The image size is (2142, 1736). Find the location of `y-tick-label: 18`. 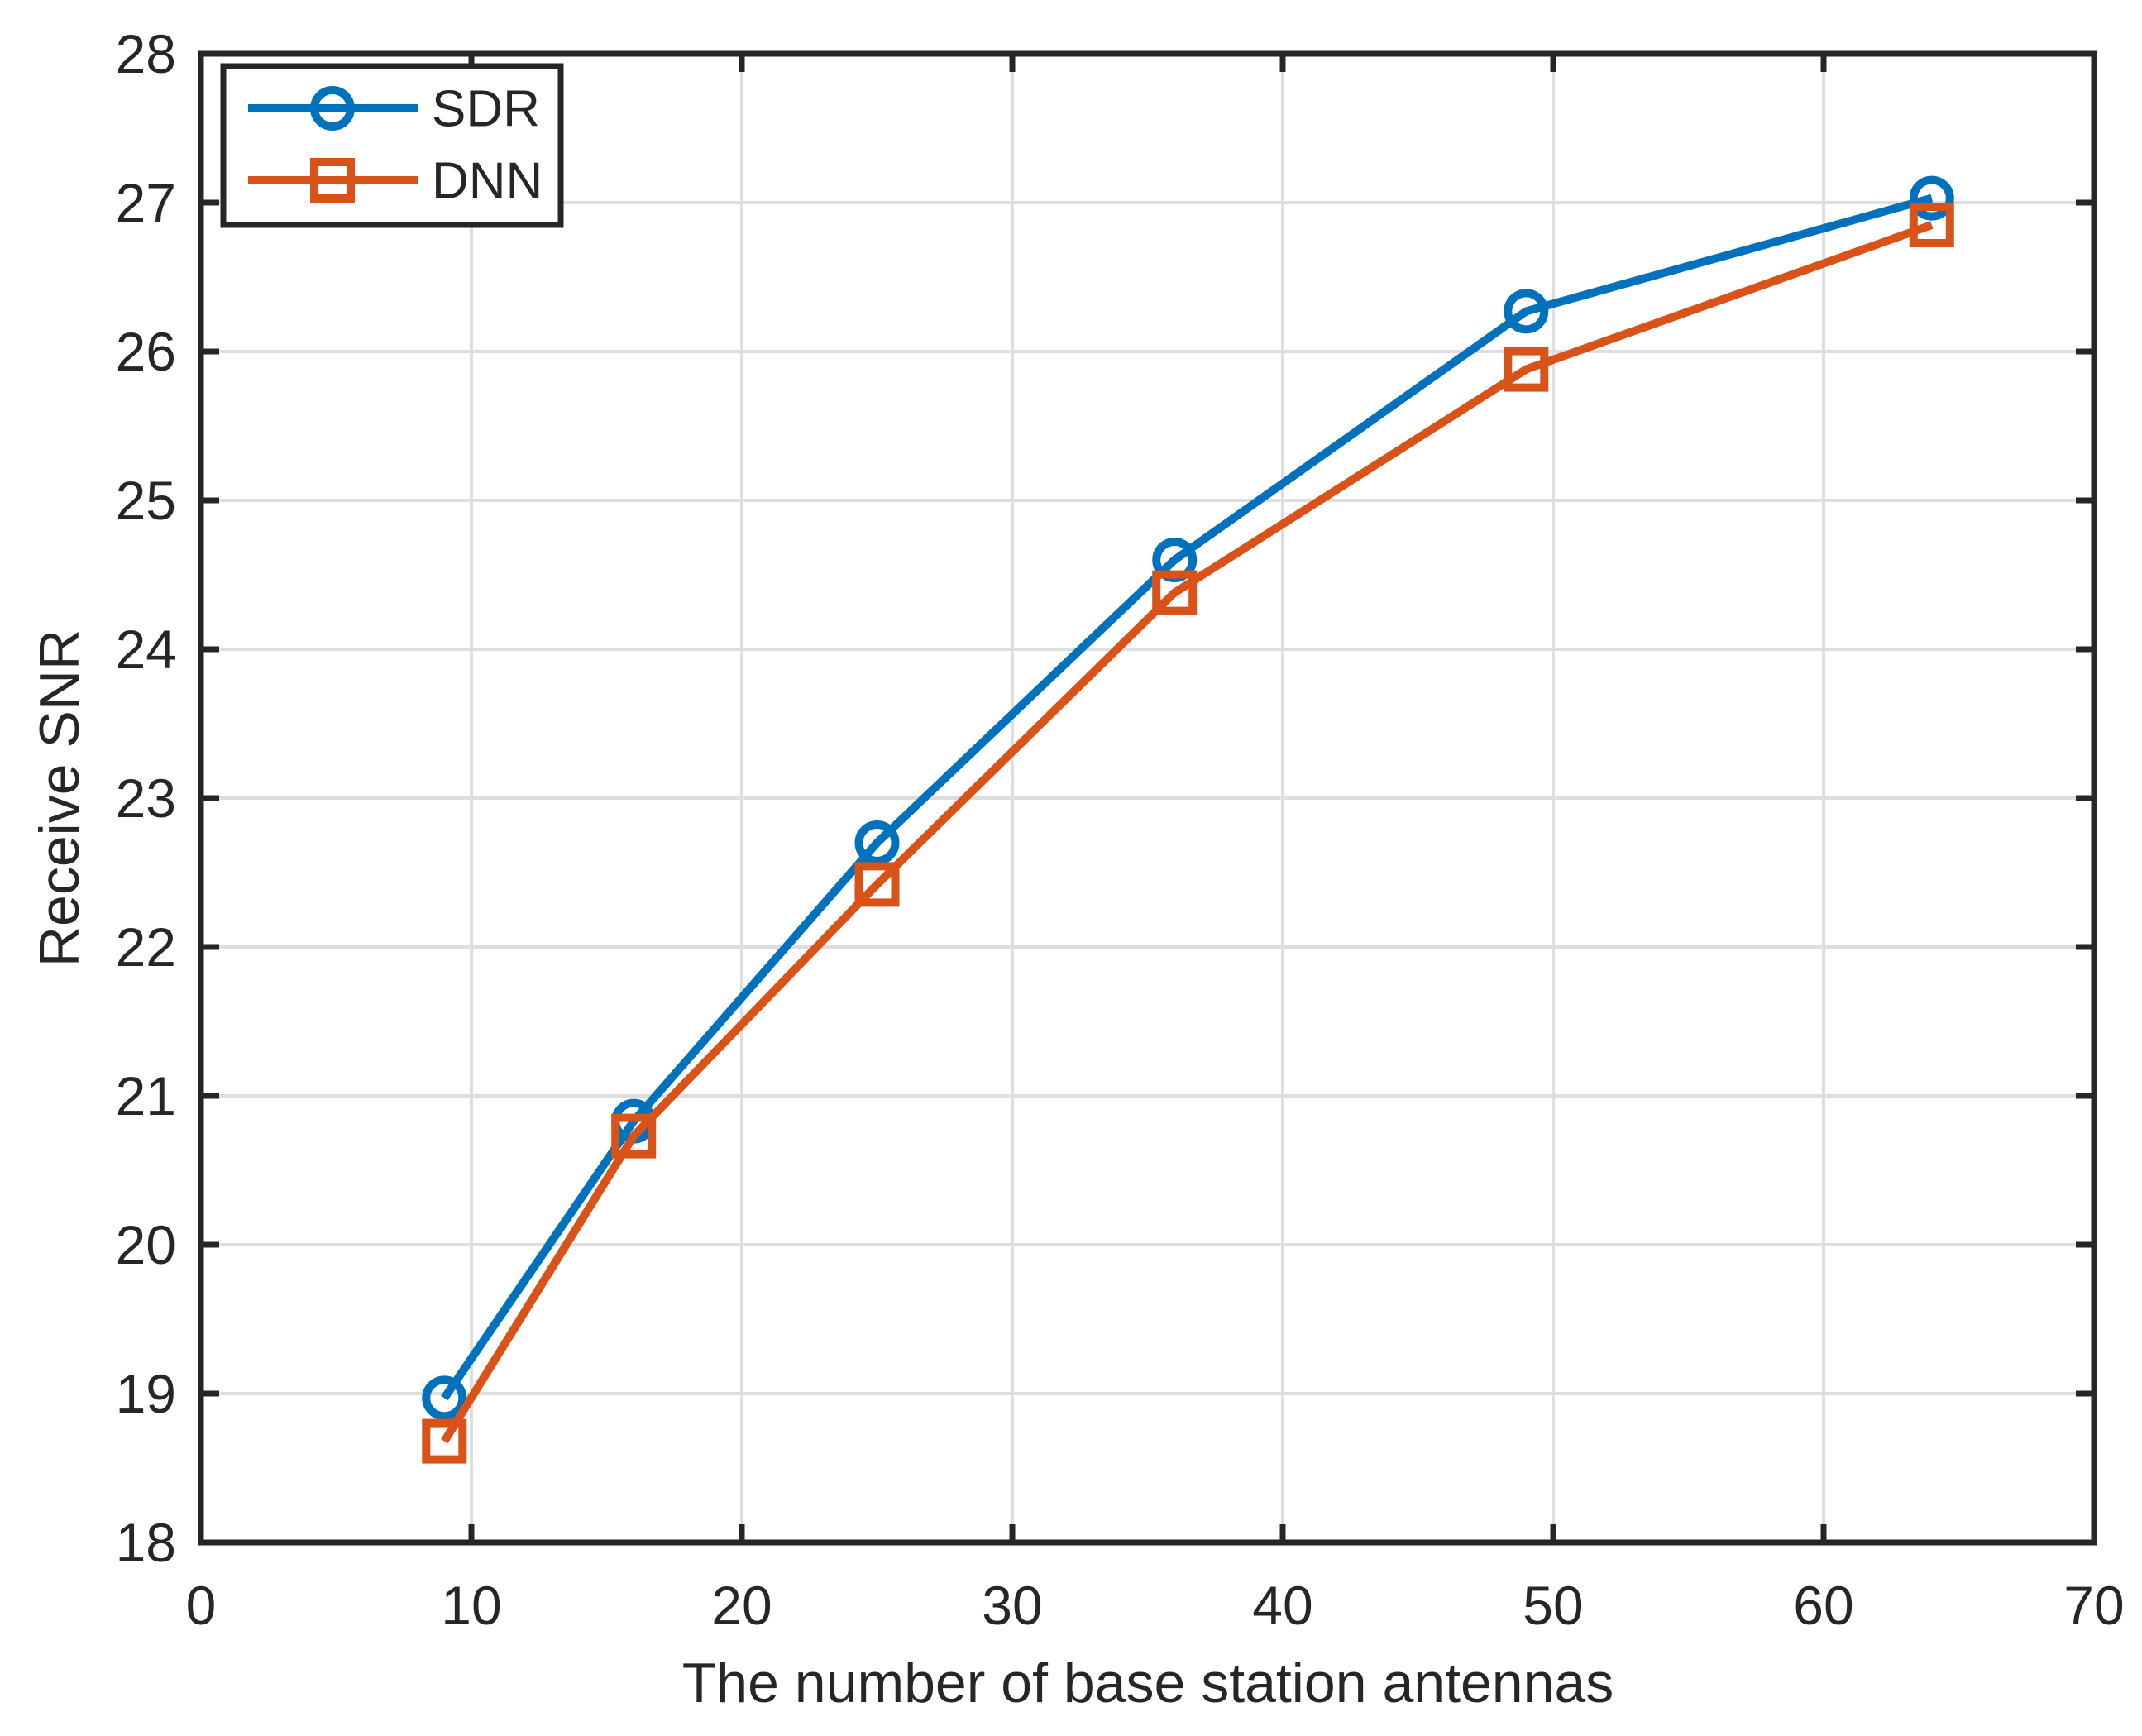

y-tick-label: 18 is located at coordinates (146, 1542).